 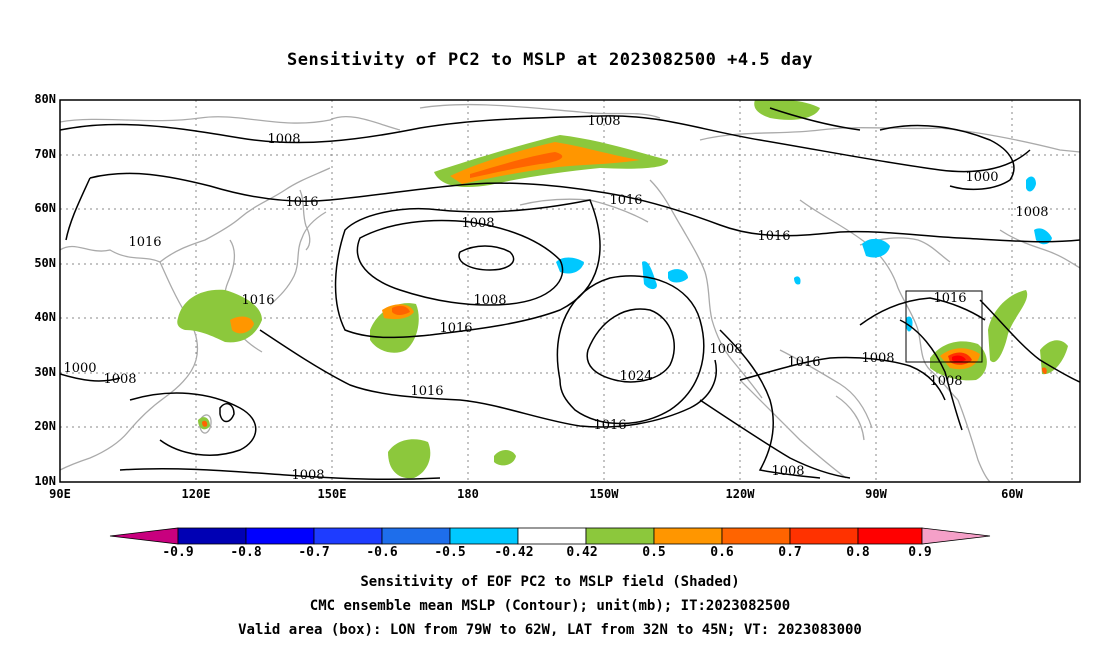 I want to click on colorbar-label: -0.8, so click(x=246, y=552).